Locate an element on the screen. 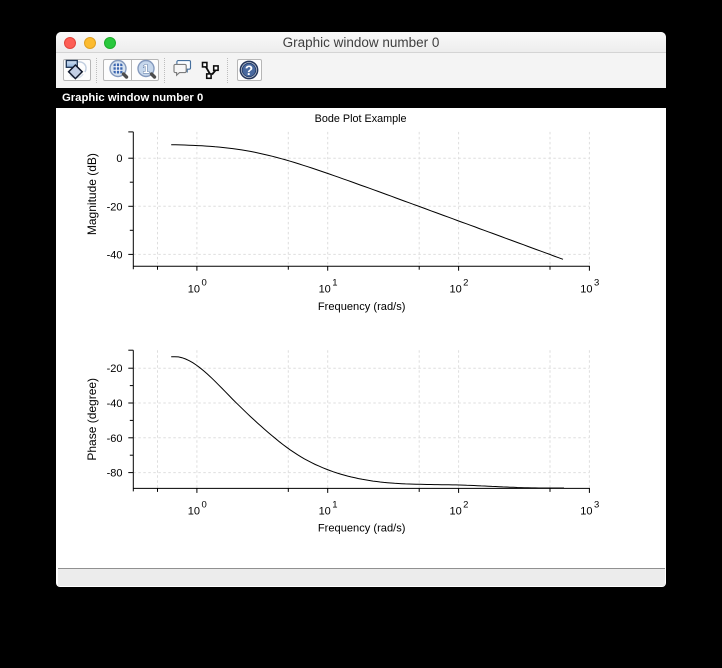 The height and width of the screenshot is (668, 722). svg-text: Bode Plot Example is located at coordinates (361, 120).